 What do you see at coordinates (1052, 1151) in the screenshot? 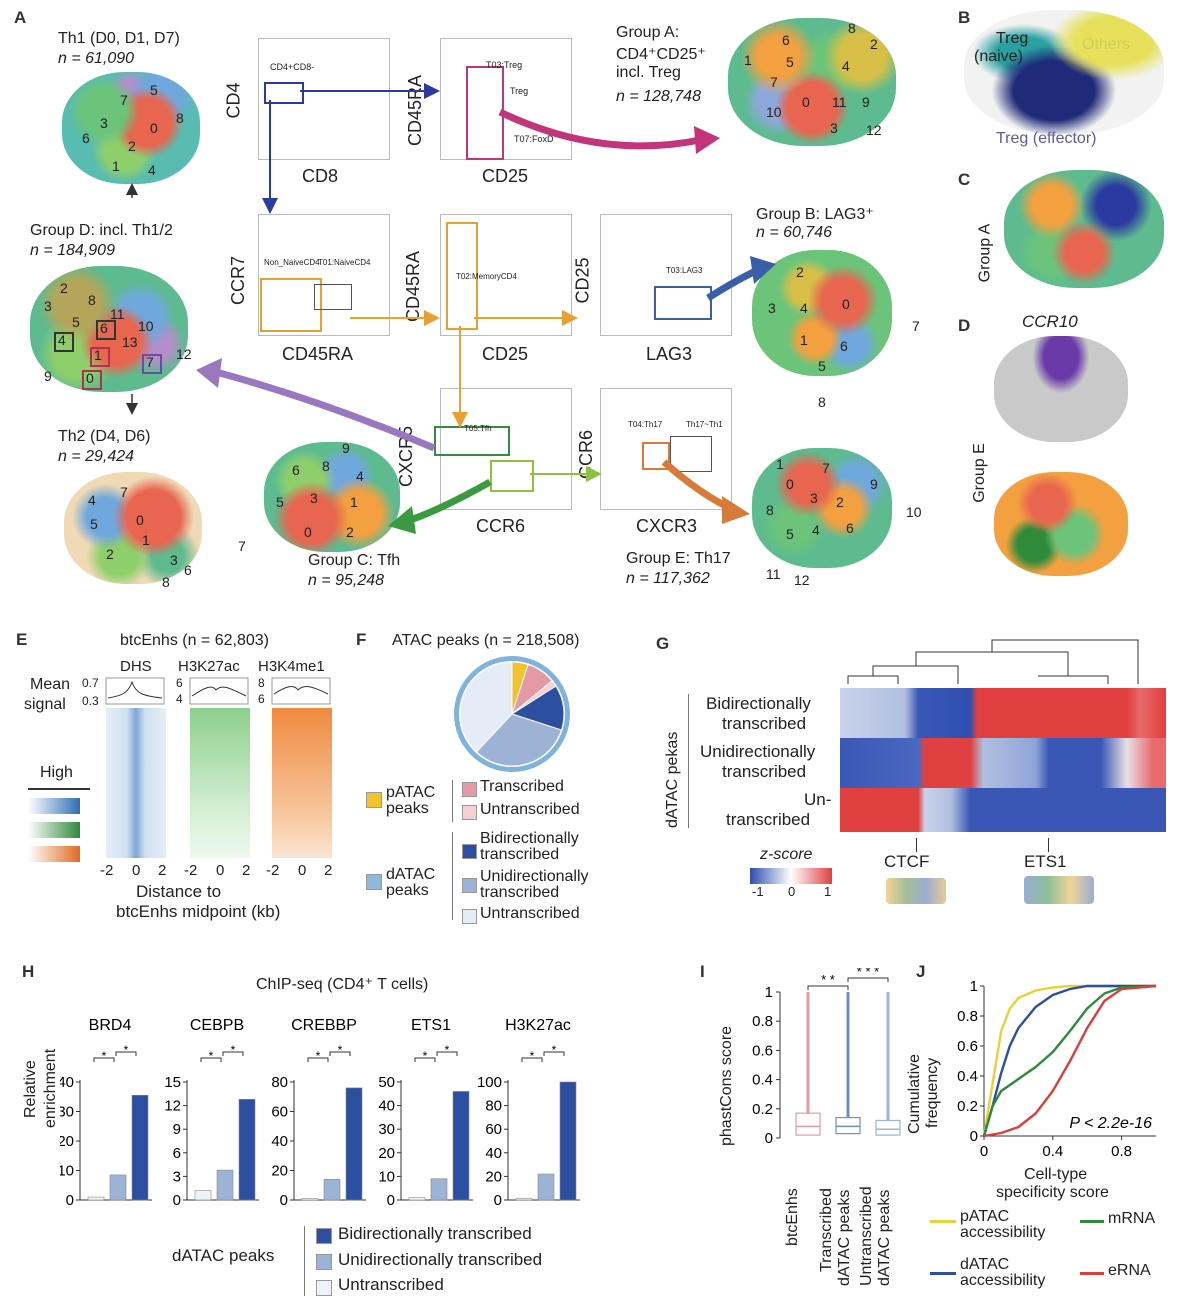
I see `x-tick-label: 0.4` at bounding box center [1052, 1151].